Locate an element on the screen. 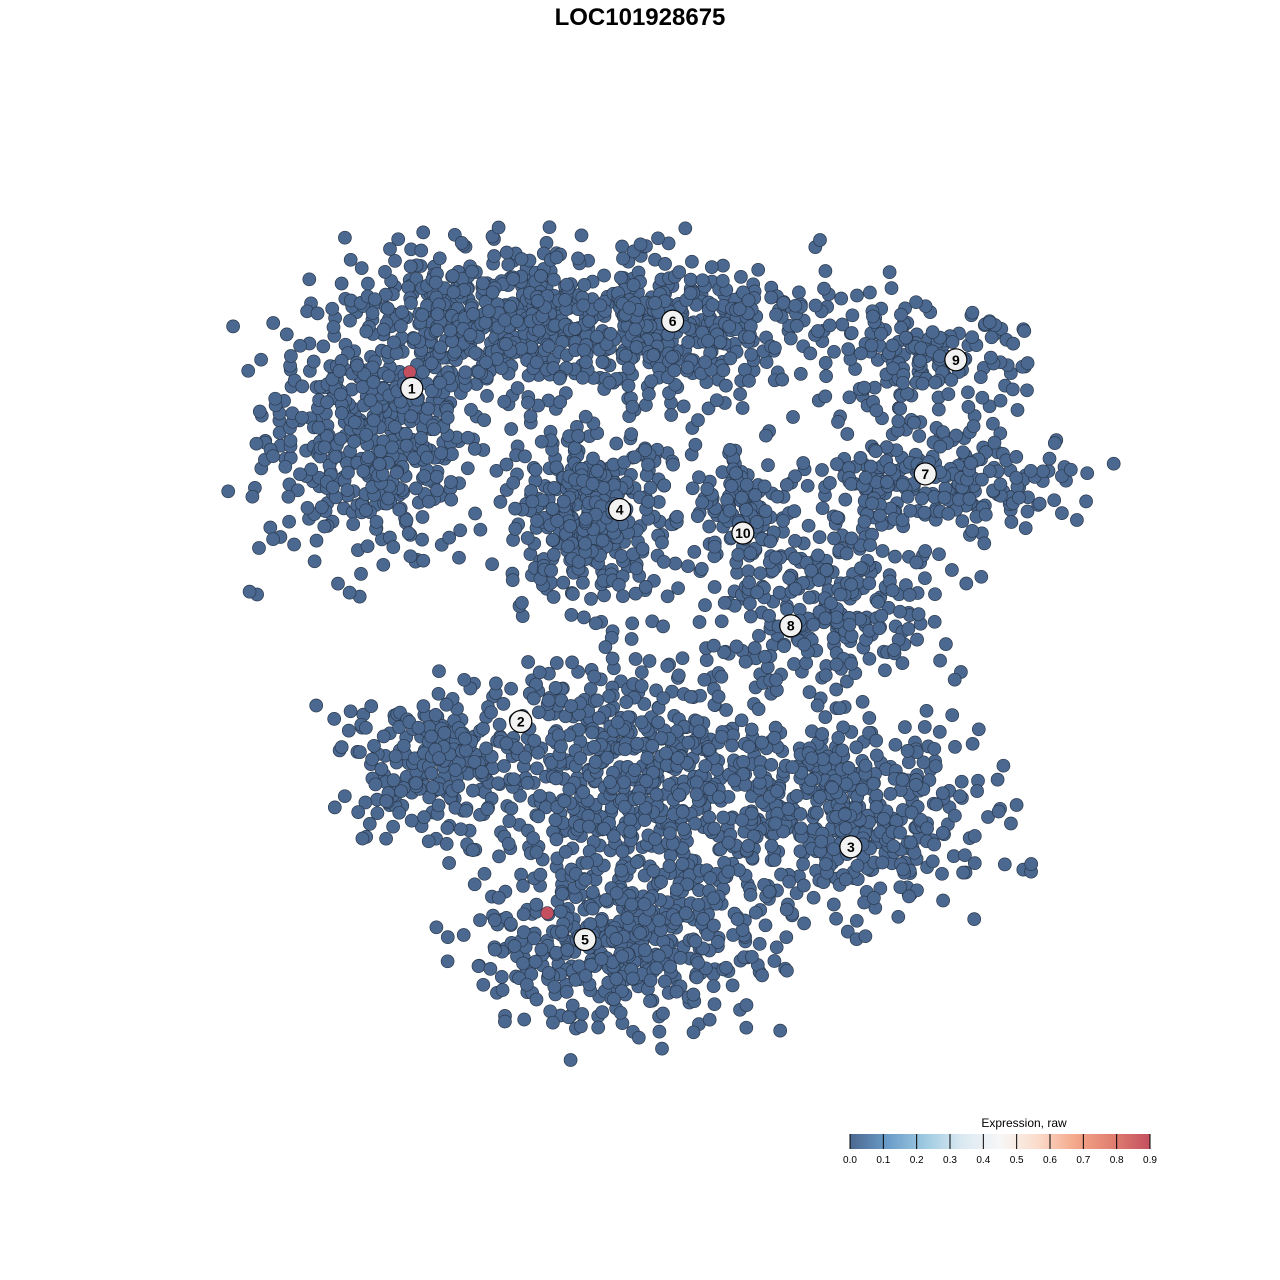 This screenshot has width=1280, height=1280. cluster-label-text: 7 is located at coordinates (925, 474).